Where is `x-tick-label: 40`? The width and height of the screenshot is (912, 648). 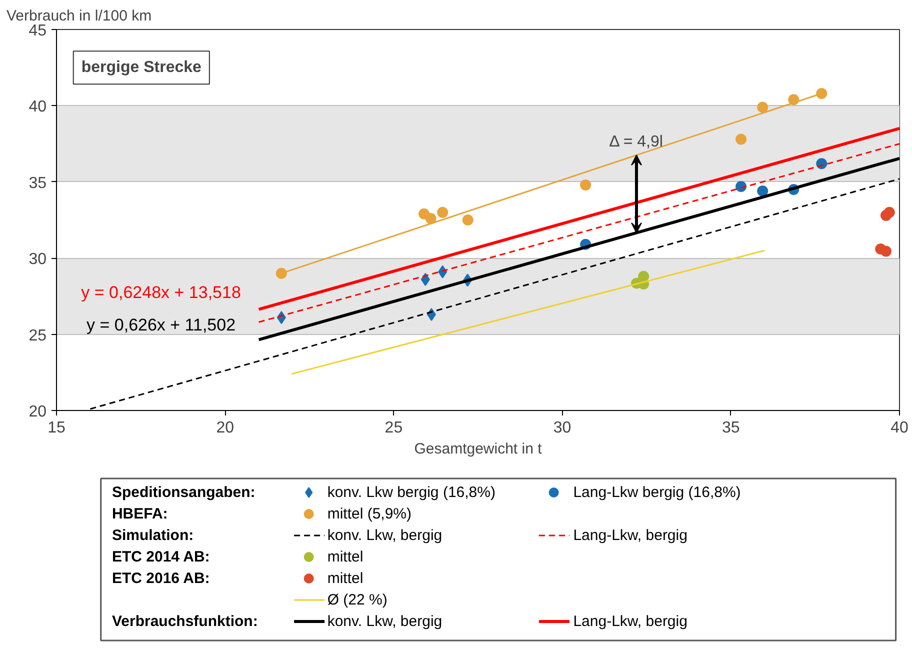
x-tick-label: 40 is located at coordinates (899, 428).